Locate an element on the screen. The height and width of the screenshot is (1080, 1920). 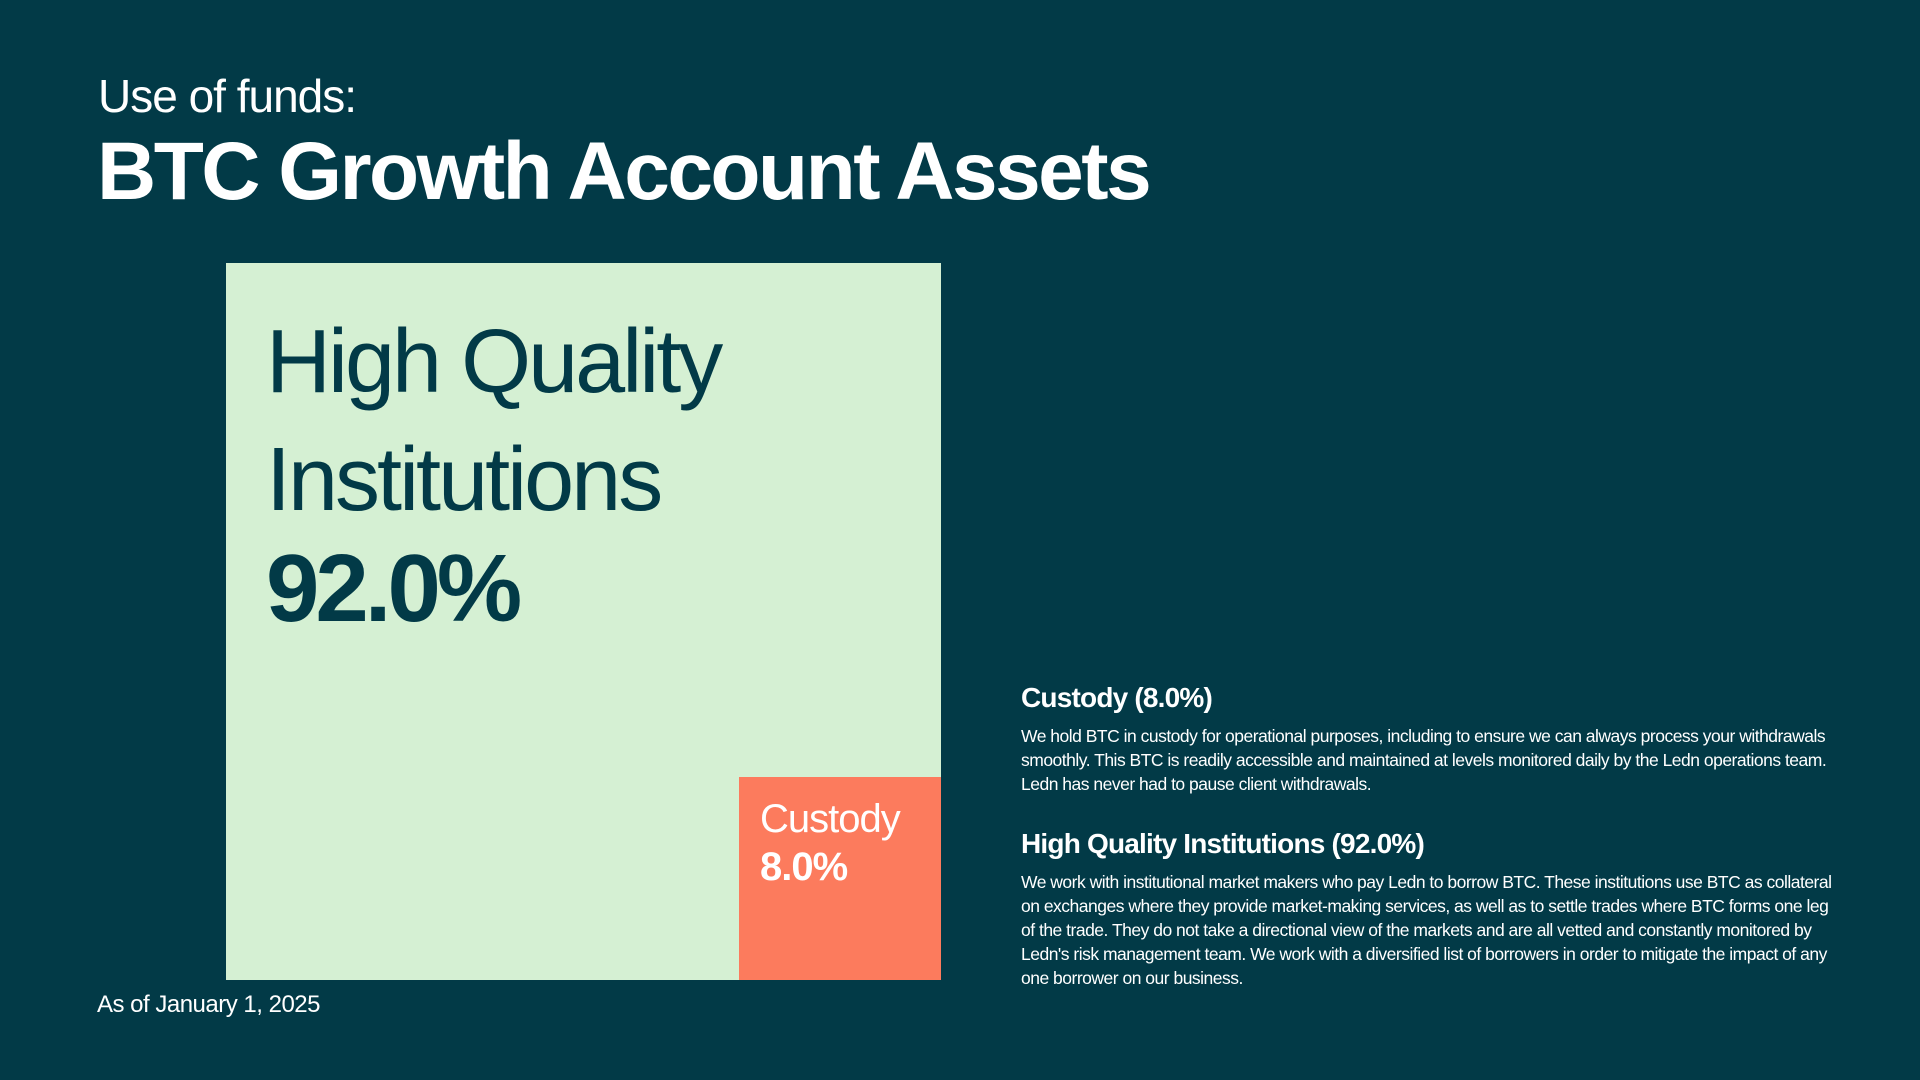
tile-custody: Custody 8.0% is located at coordinates (839, 878).